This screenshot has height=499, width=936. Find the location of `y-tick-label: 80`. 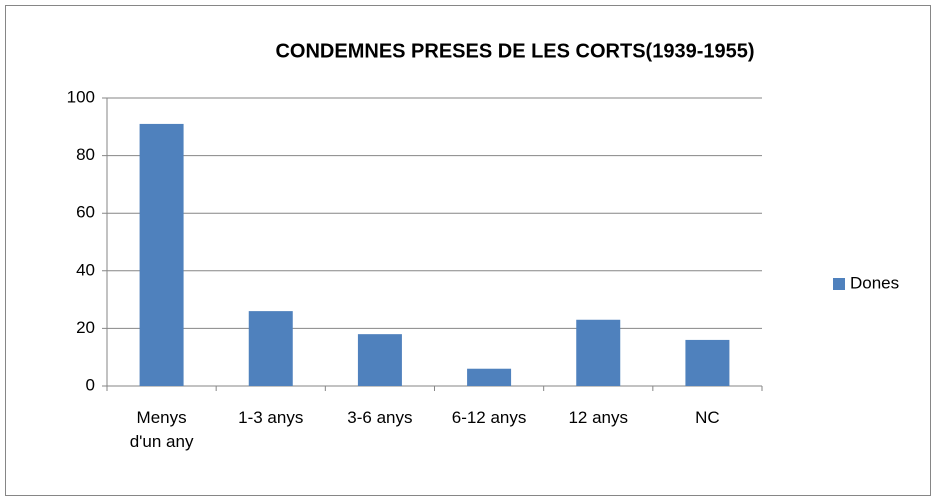

y-tick-label: 80 is located at coordinates (85, 154).